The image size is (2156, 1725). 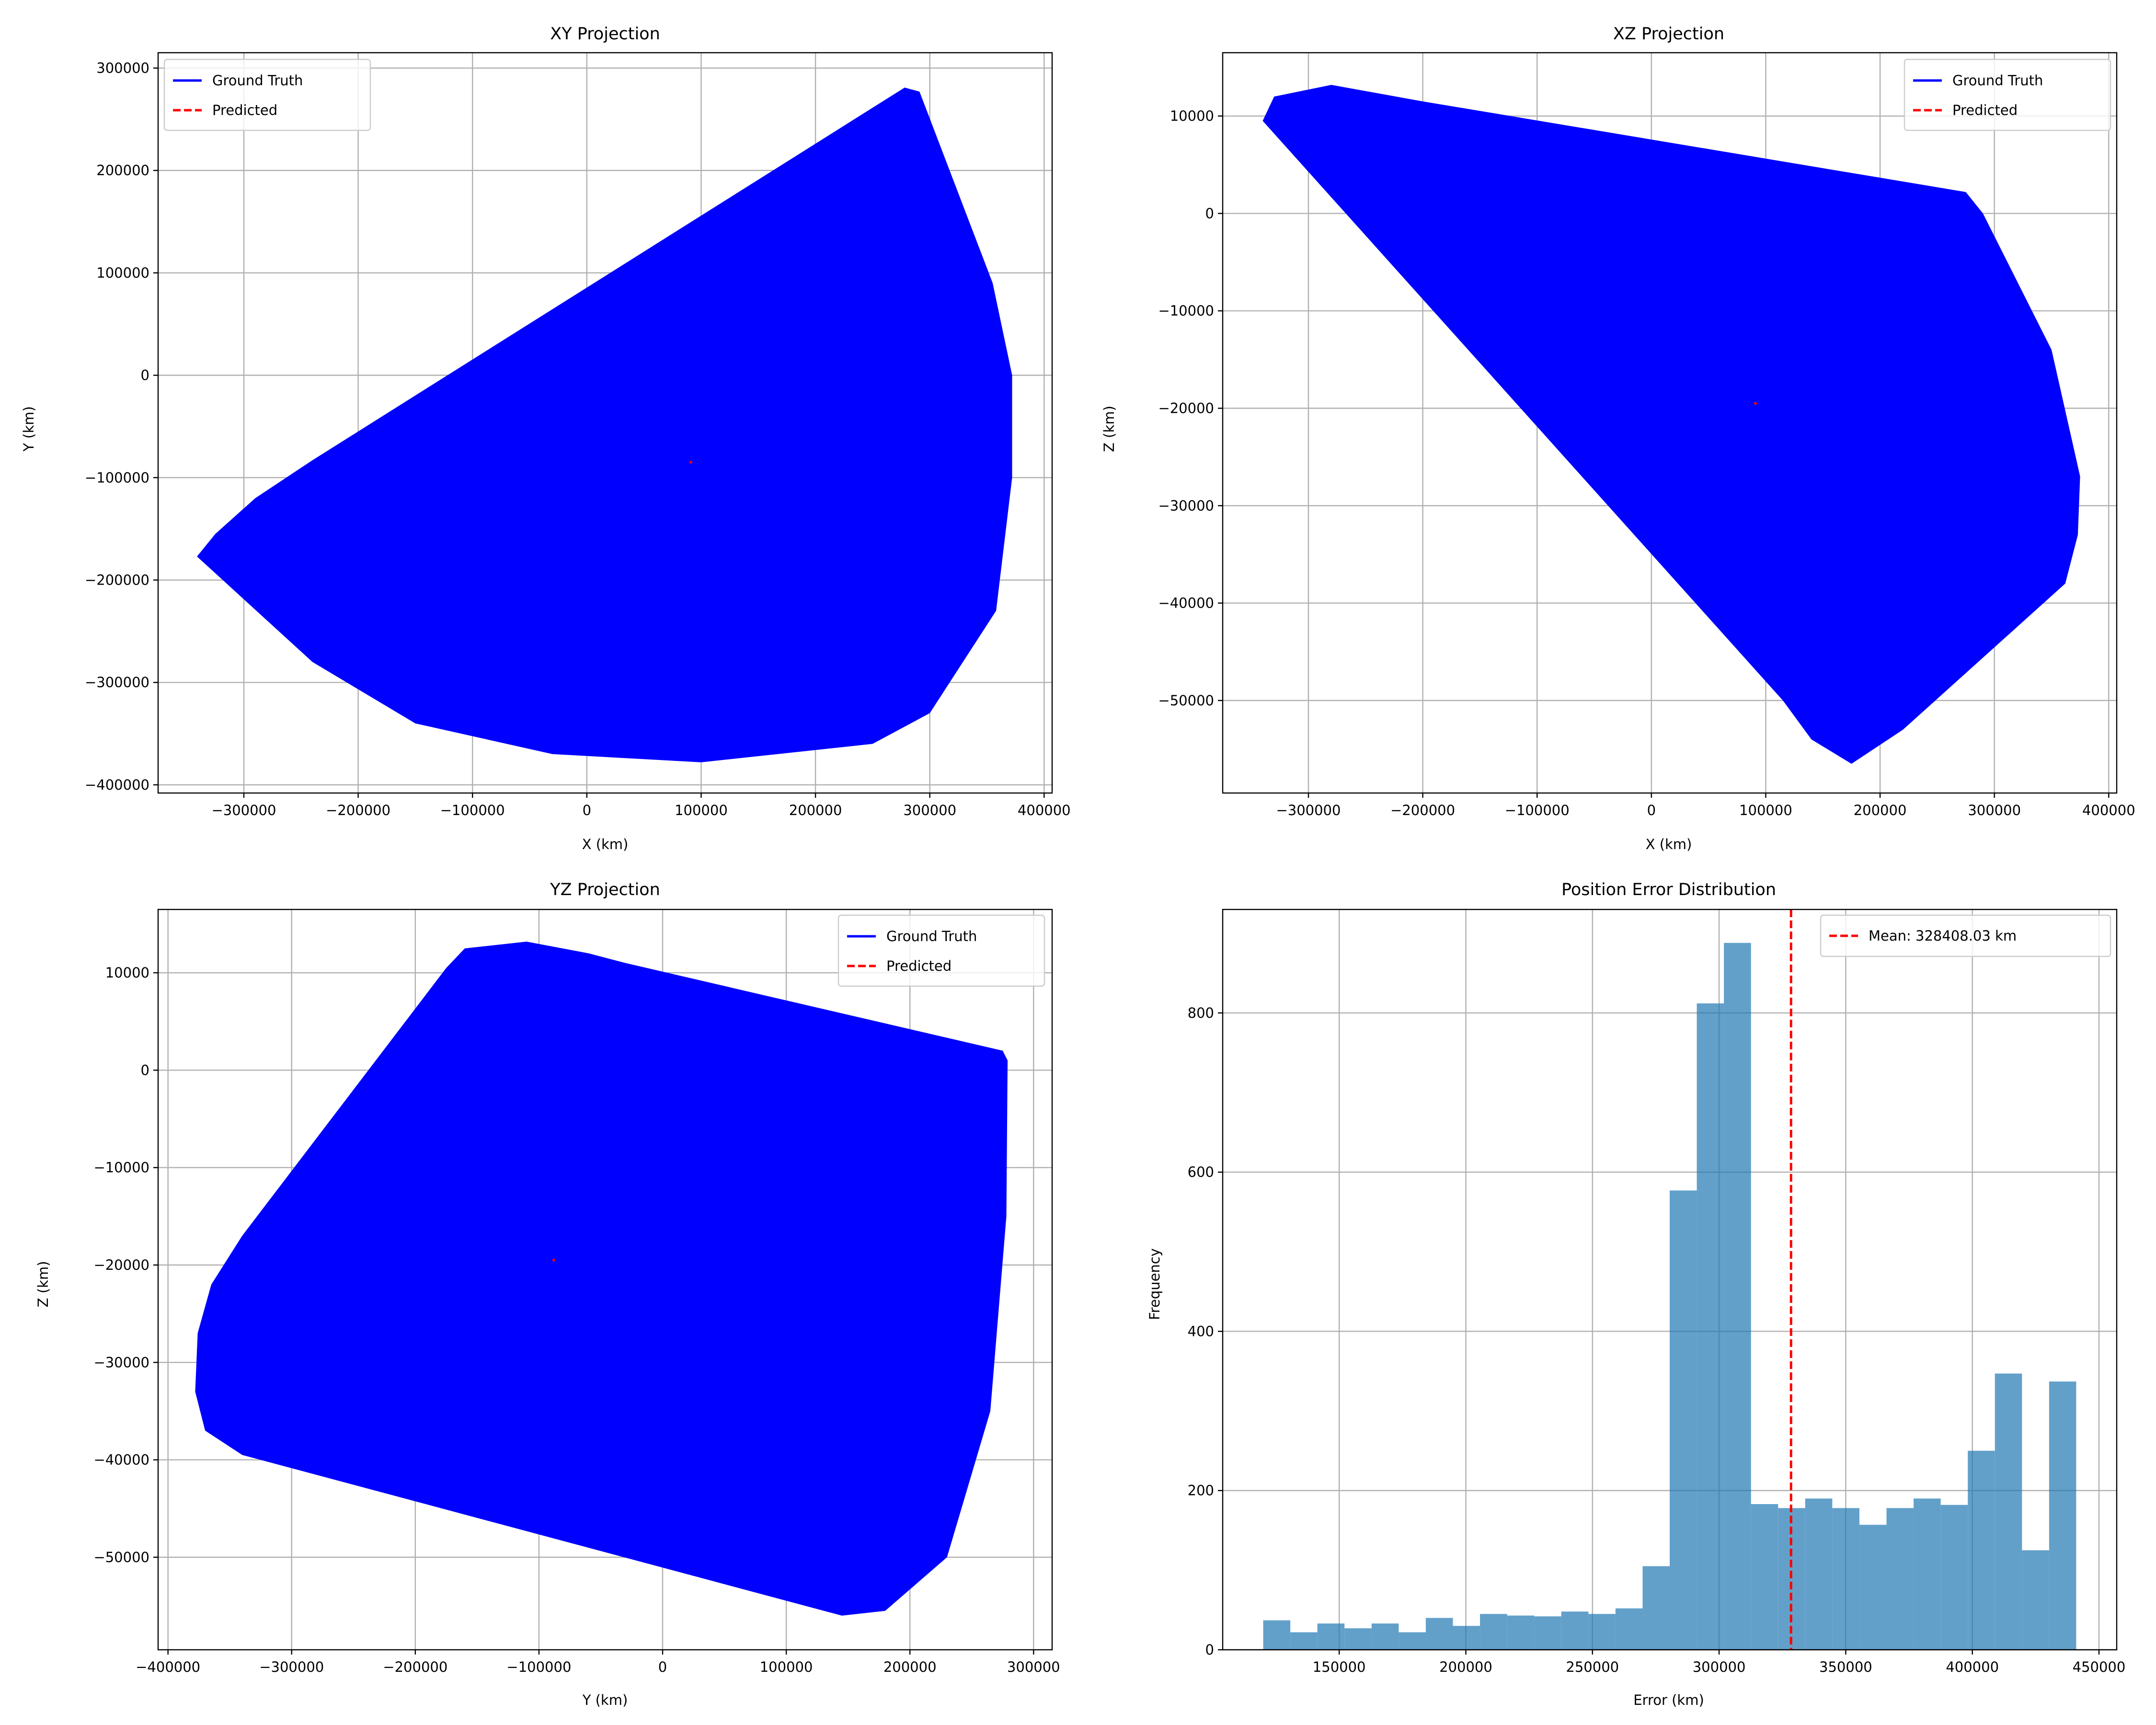 I want to click on xy-ground-truth-region, so click(x=604, y=424).